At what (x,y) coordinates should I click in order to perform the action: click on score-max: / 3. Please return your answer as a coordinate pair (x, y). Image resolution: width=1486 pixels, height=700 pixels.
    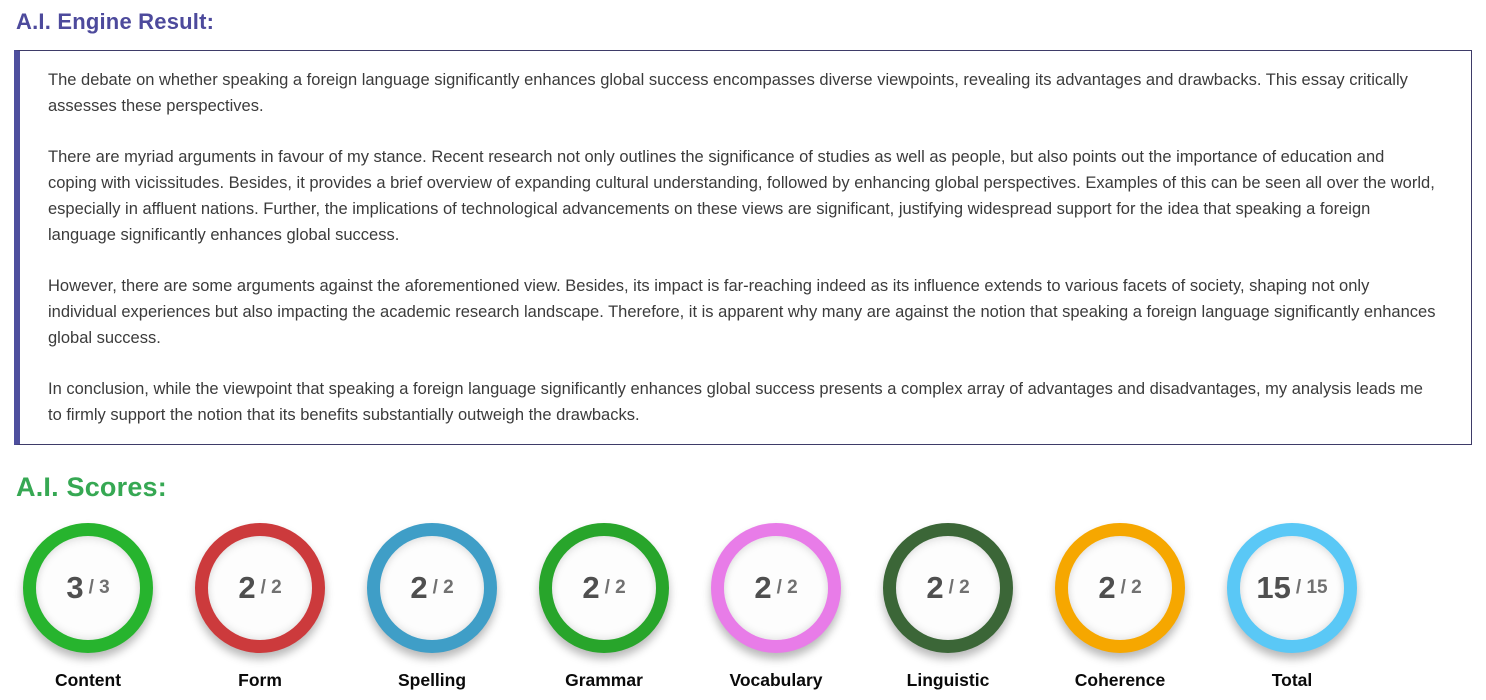
    Looking at the image, I should click on (99, 587).